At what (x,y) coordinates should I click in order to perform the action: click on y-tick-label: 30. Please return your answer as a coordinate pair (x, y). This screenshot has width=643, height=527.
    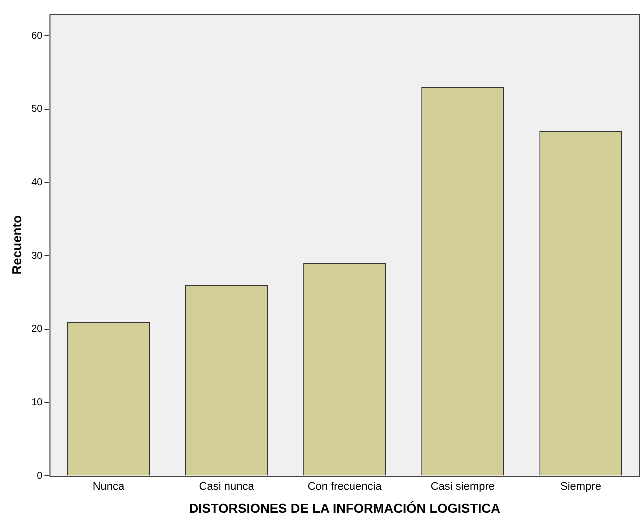
    Looking at the image, I should click on (38, 256).